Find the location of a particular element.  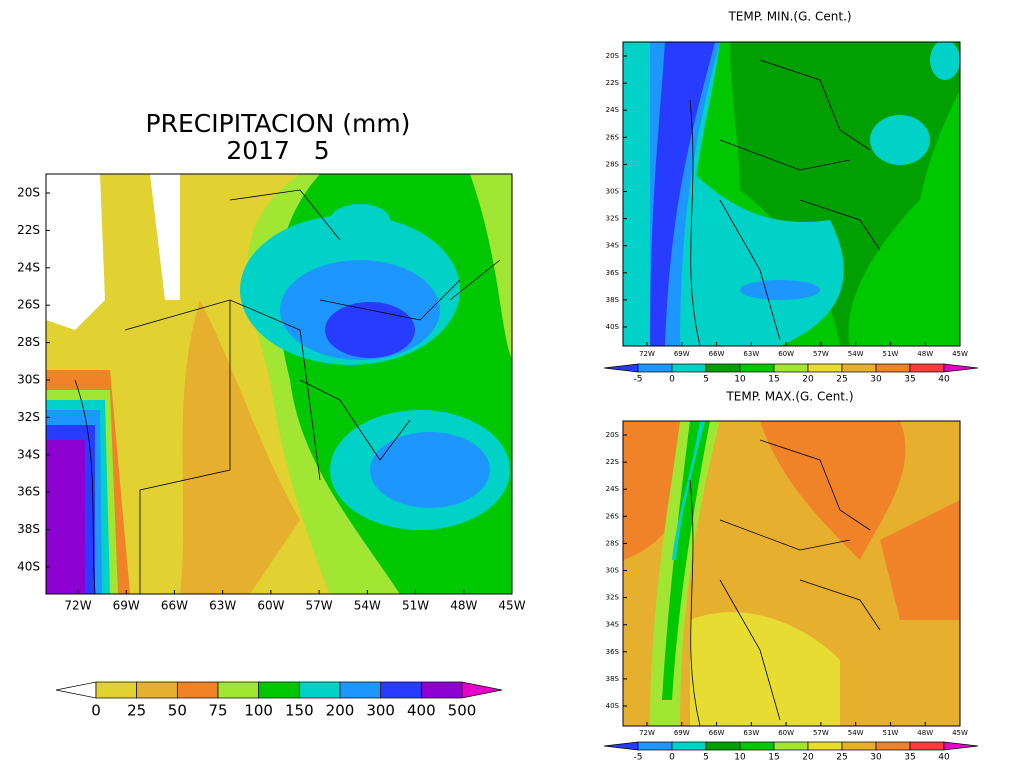

colorbar-label: 300 is located at coordinates (380, 711).